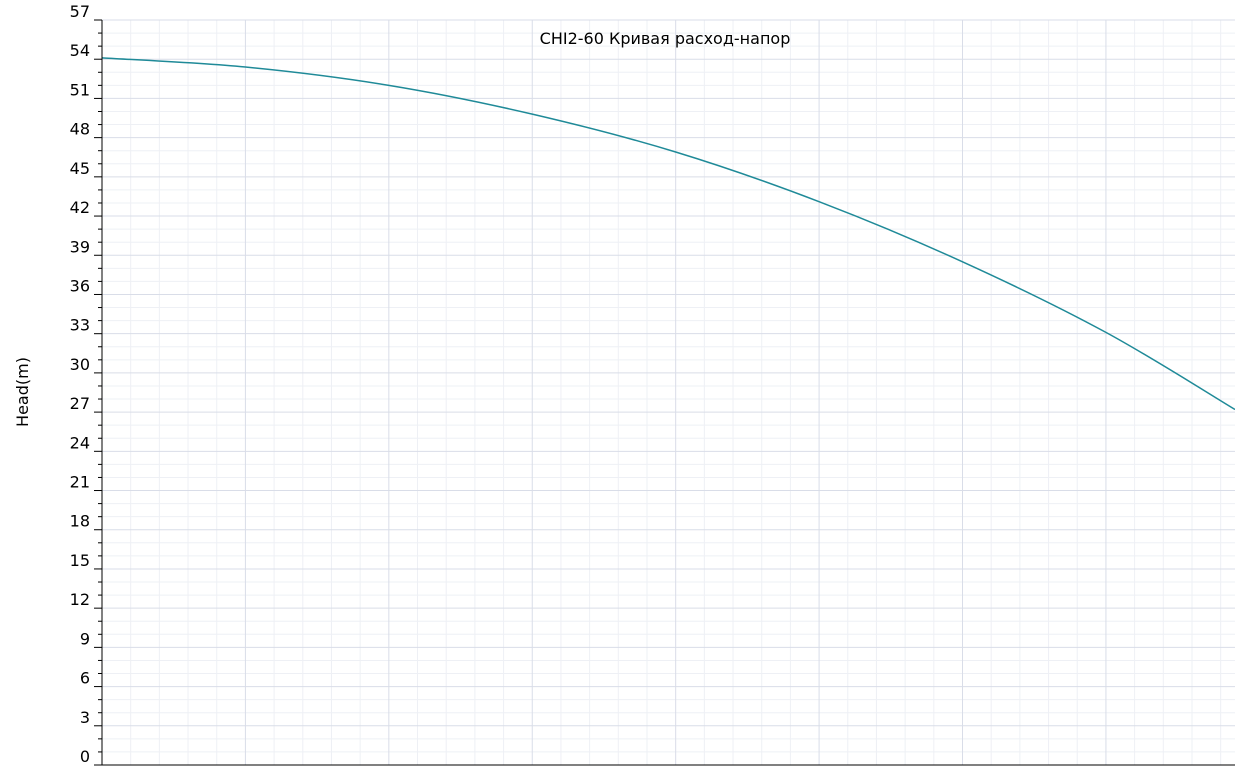 This screenshot has height=767, width=1235. Describe the element at coordinates (80, 599) in the screenshot. I see `y-tick-label: 12` at that location.